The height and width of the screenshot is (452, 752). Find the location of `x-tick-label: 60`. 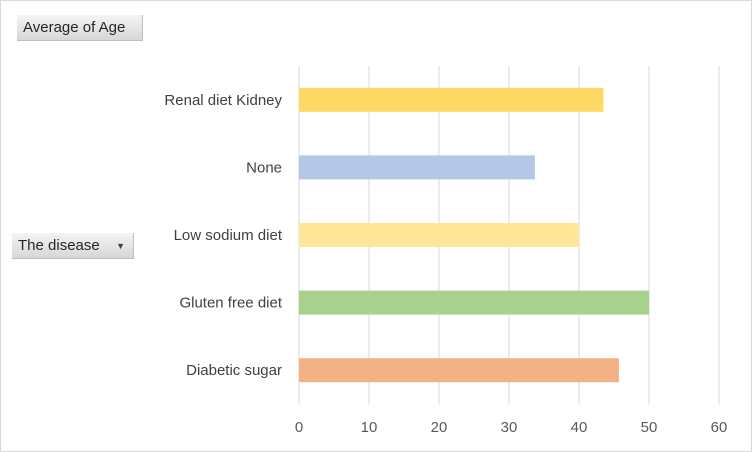

x-tick-label: 60 is located at coordinates (719, 427).